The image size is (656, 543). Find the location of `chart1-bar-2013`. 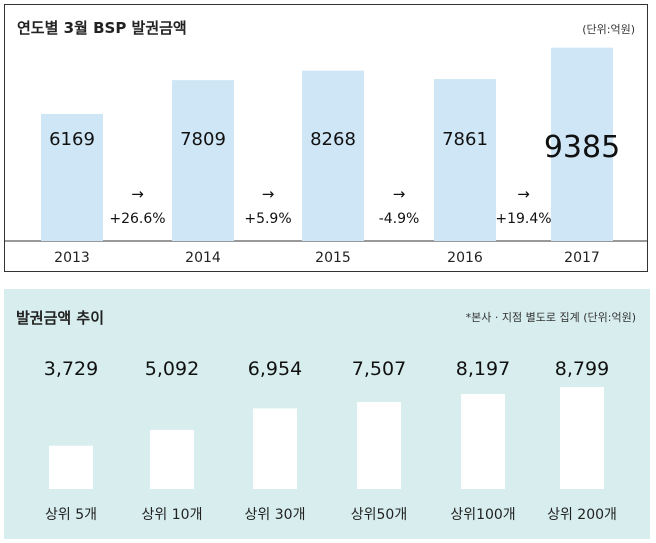

chart1-bar-2013 is located at coordinates (72, 177).